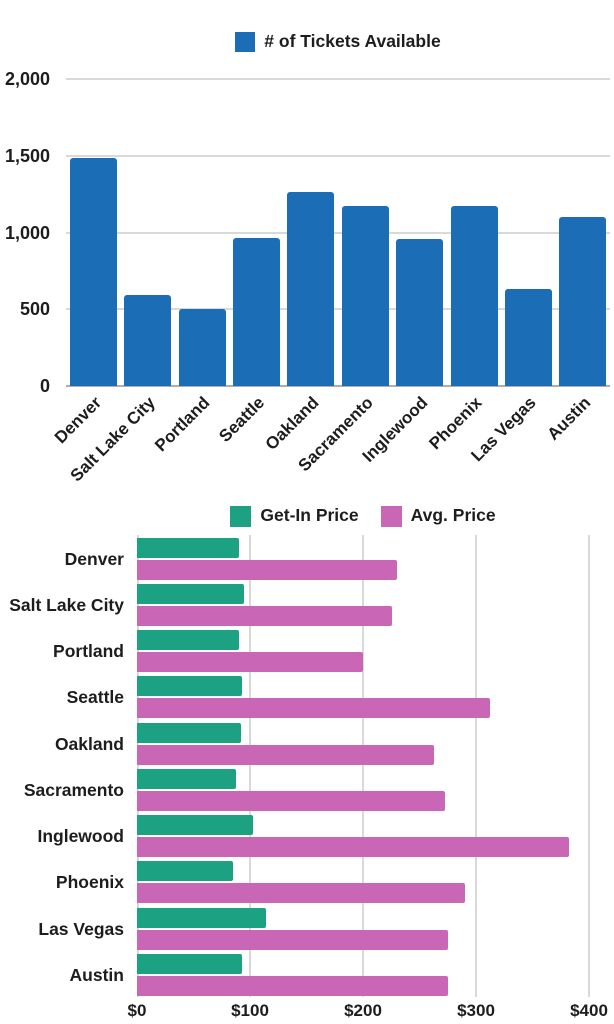 The height and width of the screenshot is (1024, 614). What do you see at coordinates (34, 309) in the screenshot?
I see `y-axis-tick-500: 500` at bounding box center [34, 309].